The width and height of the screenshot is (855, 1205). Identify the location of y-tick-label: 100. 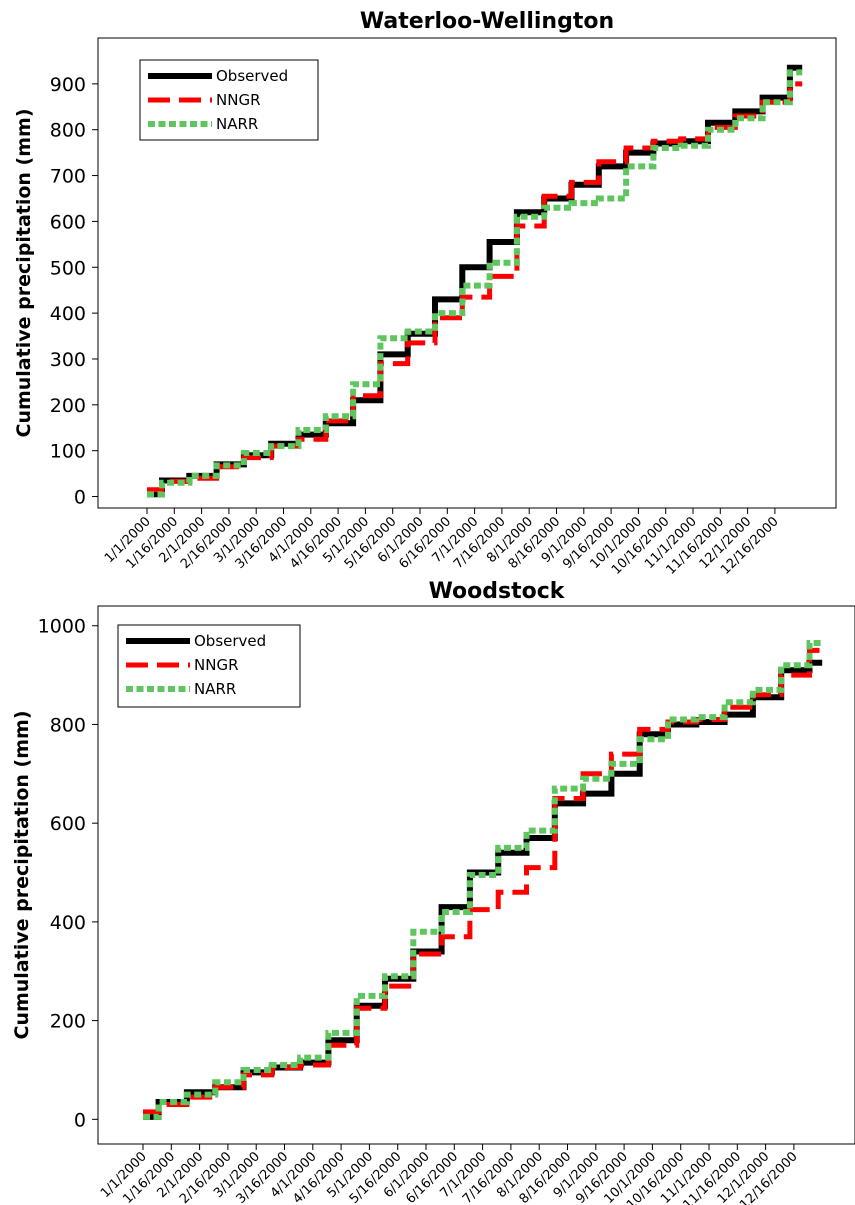
(68, 452).